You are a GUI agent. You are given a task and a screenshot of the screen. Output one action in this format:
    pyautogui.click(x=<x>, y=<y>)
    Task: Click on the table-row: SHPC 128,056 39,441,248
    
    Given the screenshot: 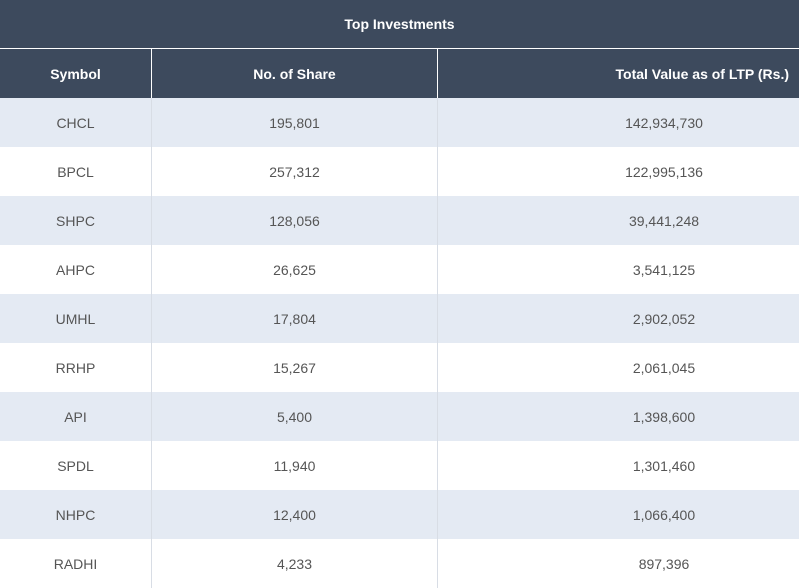 What is the action you would take?
    pyautogui.click(x=399, y=220)
    